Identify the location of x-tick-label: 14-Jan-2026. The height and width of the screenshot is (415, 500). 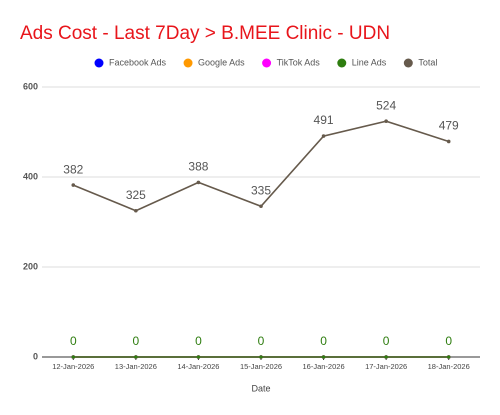
(198, 366).